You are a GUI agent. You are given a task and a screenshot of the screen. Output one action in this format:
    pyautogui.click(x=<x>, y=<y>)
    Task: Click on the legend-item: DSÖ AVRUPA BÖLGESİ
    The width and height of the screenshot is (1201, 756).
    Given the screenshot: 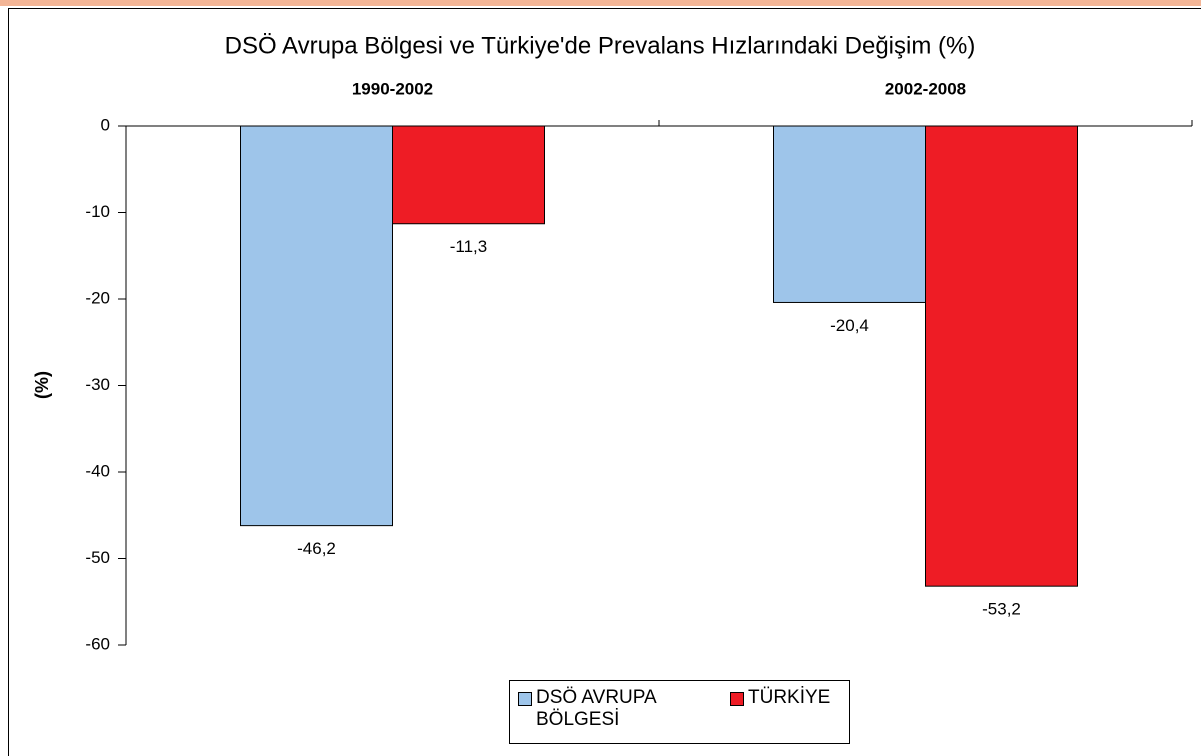 What is the action you would take?
    pyautogui.click(x=597, y=709)
    